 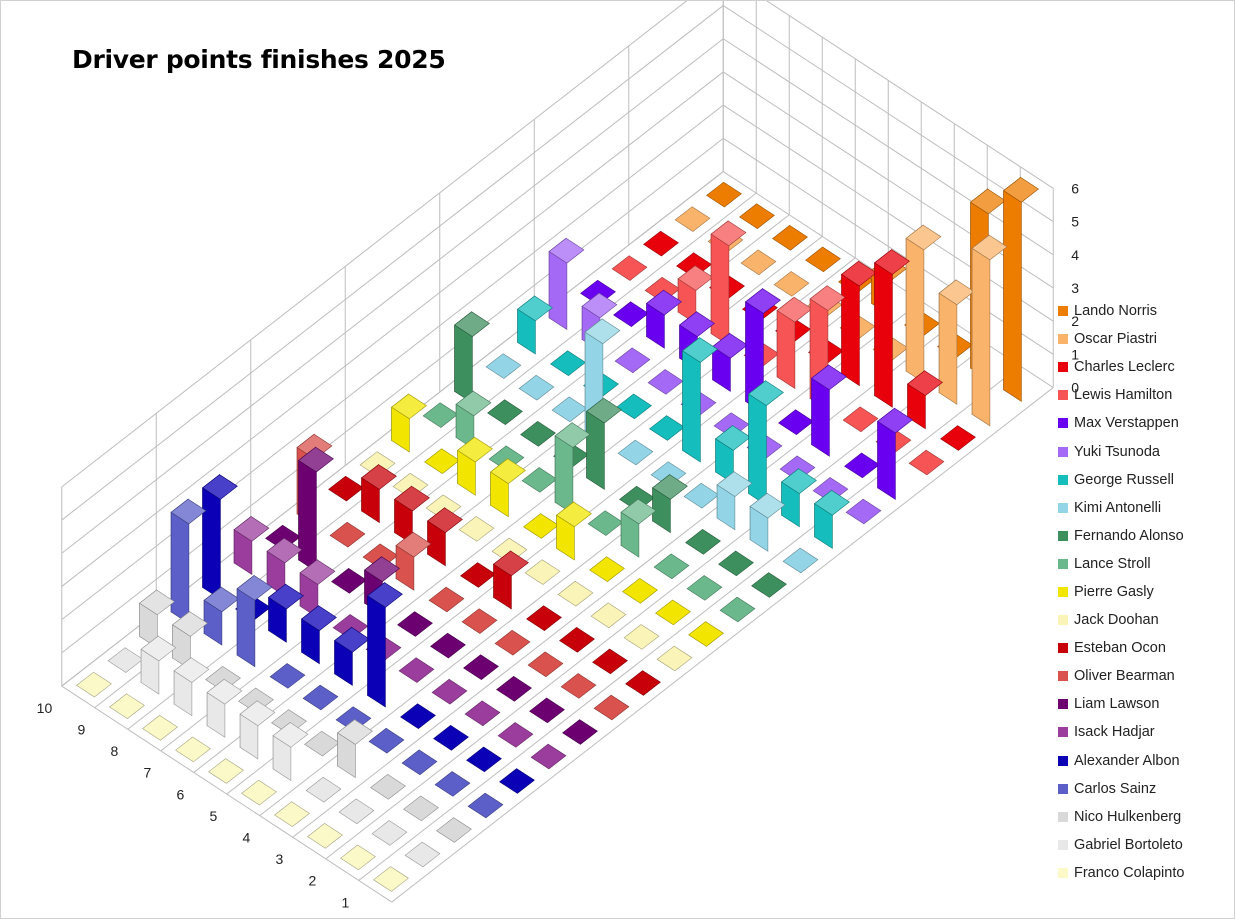 I want to click on legend-label: Carlos Sainz, so click(x=1115, y=788).